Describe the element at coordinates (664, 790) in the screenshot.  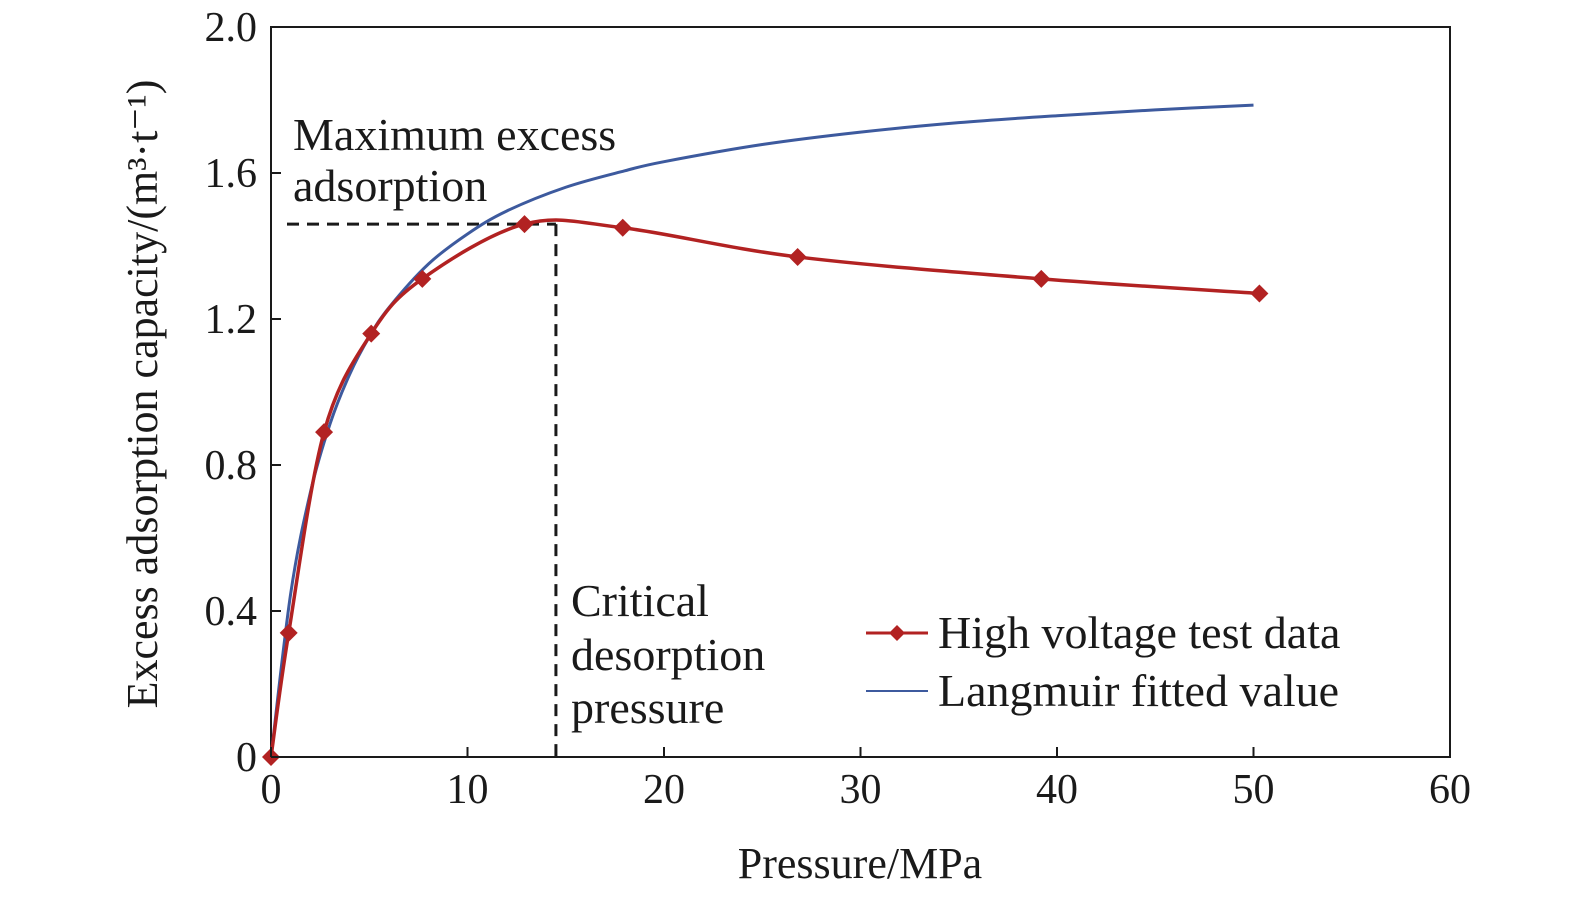
I see `x-tick-label-20: 20` at that location.